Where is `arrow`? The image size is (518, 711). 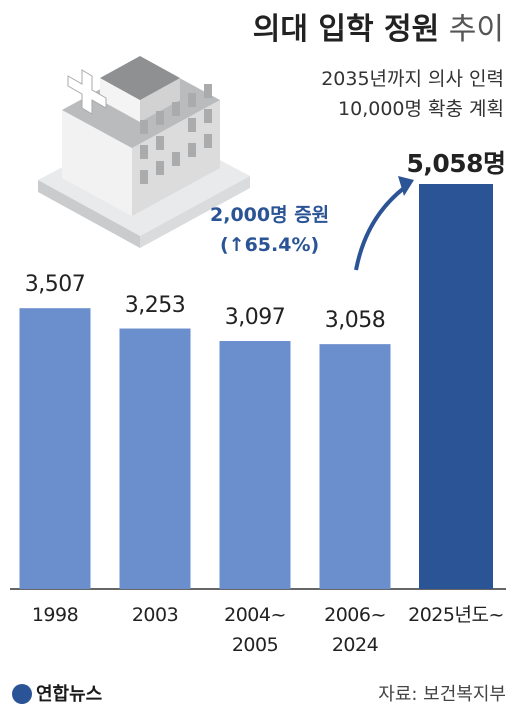 arrow is located at coordinates (380, 228).